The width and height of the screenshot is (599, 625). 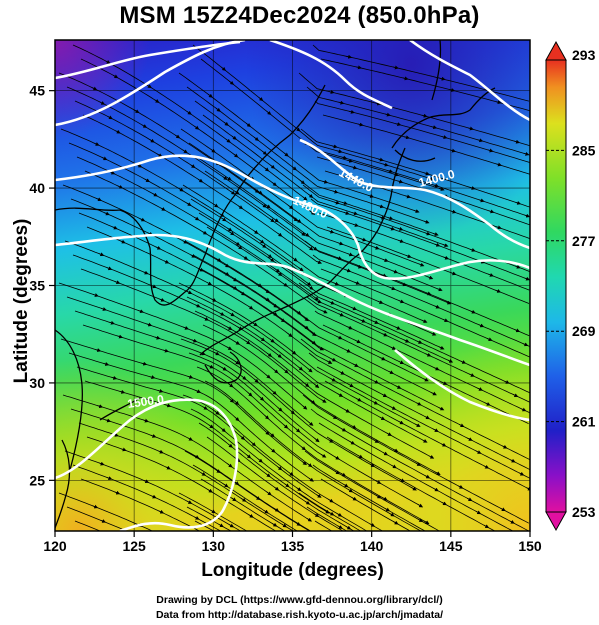 I want to click on colorbar: 293 285 277 269 261 253, so click(x=570, y=286).